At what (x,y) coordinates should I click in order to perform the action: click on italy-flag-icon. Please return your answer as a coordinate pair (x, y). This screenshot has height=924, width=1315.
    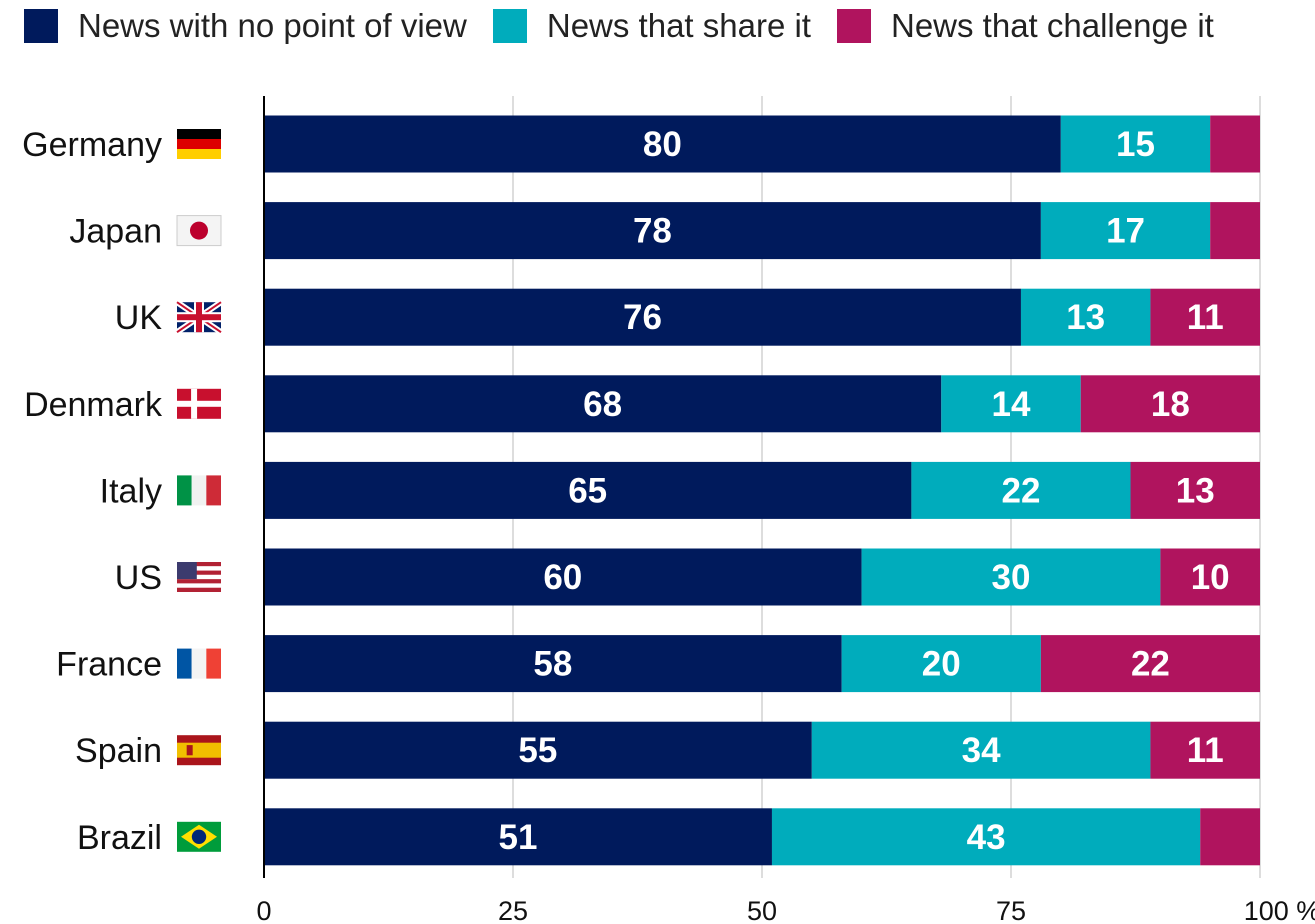
    Looking at the image, I should click on (199, 490).